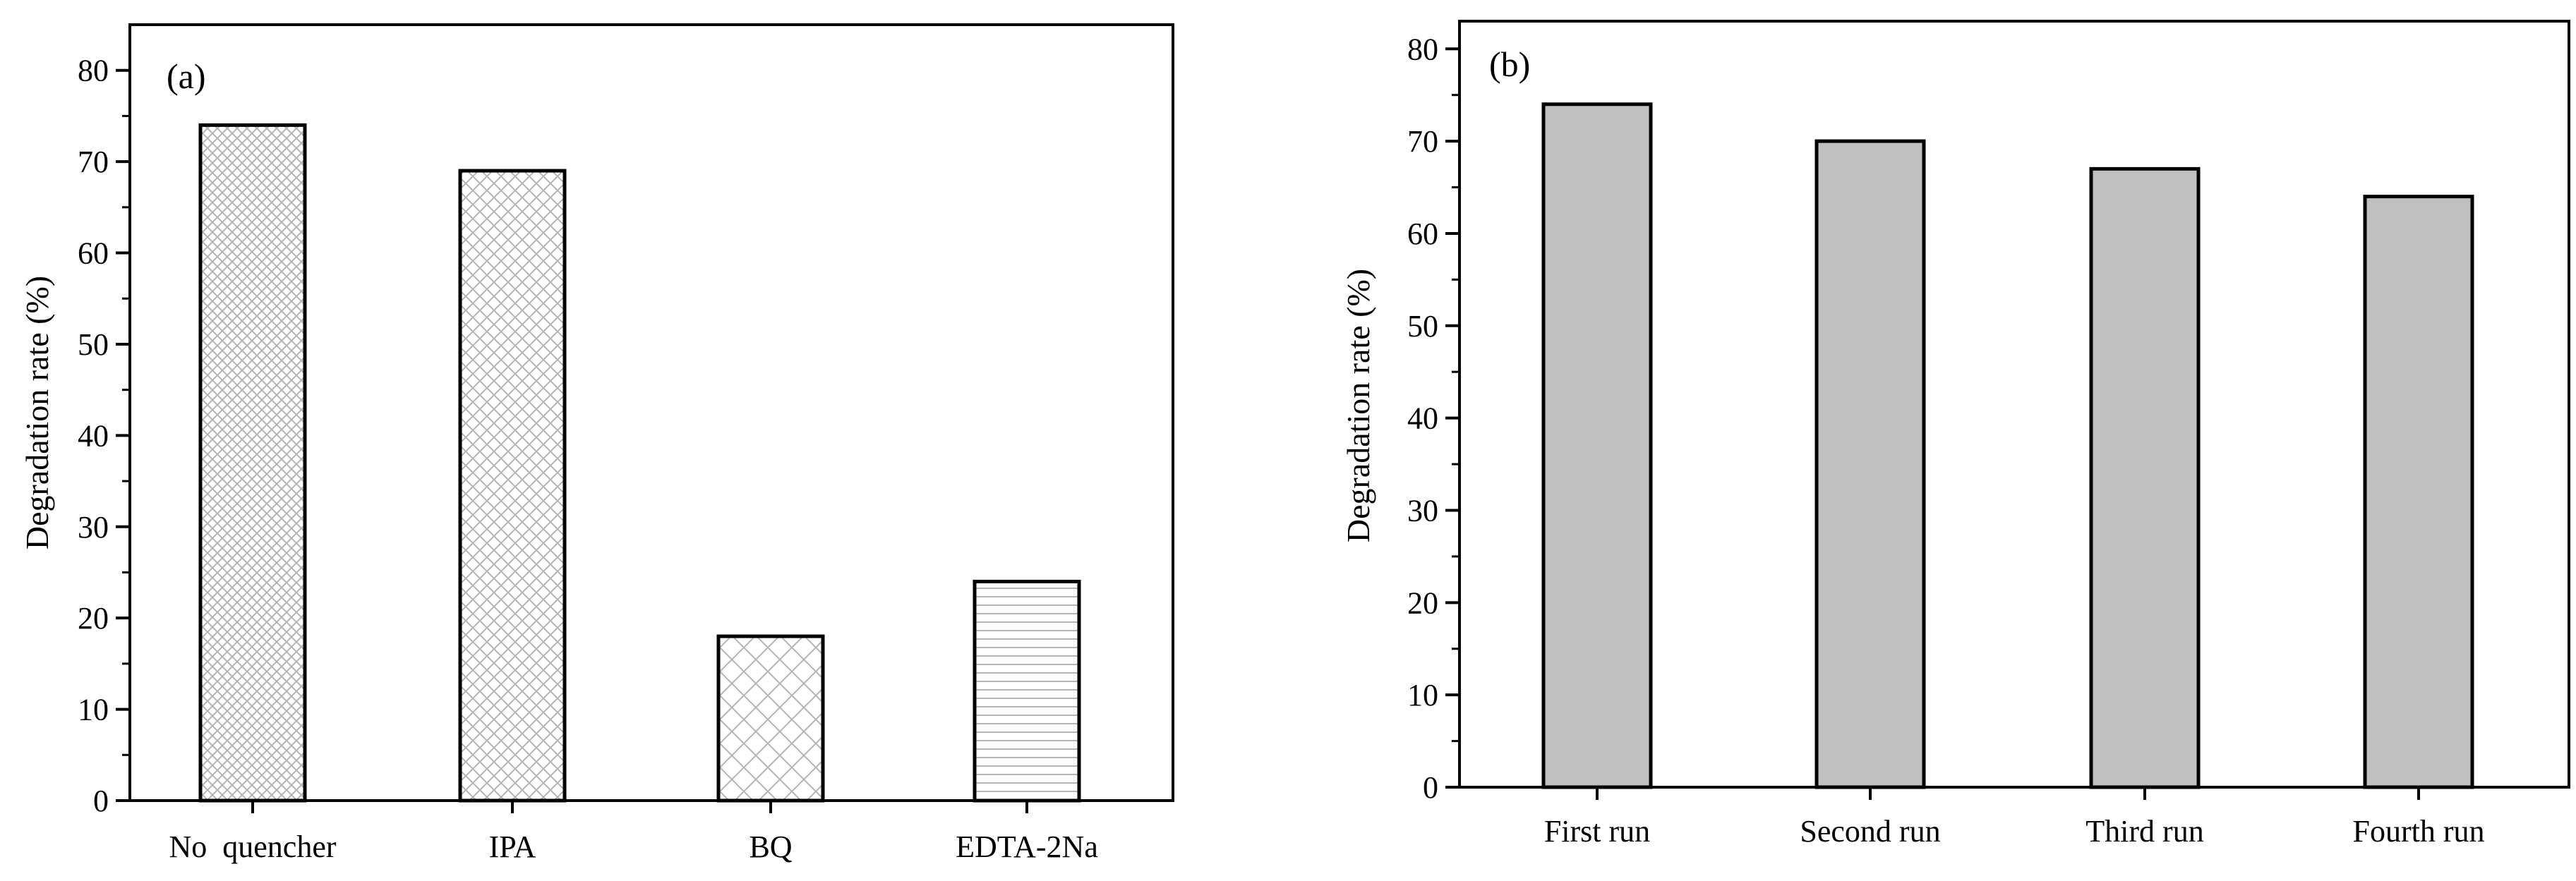 The image size is (2576, 881). Describe the element at coordinates (2014, 818) in the screenshot. I see `x-labels-b: First run Second run Third run Fourth run` at that location.